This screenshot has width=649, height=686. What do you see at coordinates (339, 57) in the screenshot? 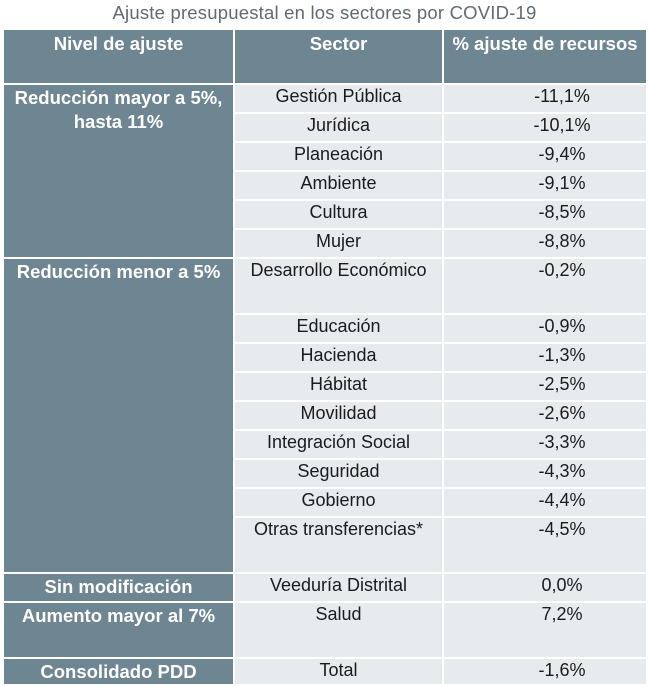
I see `header-sector: Sector` at bounding box center [339, 57].